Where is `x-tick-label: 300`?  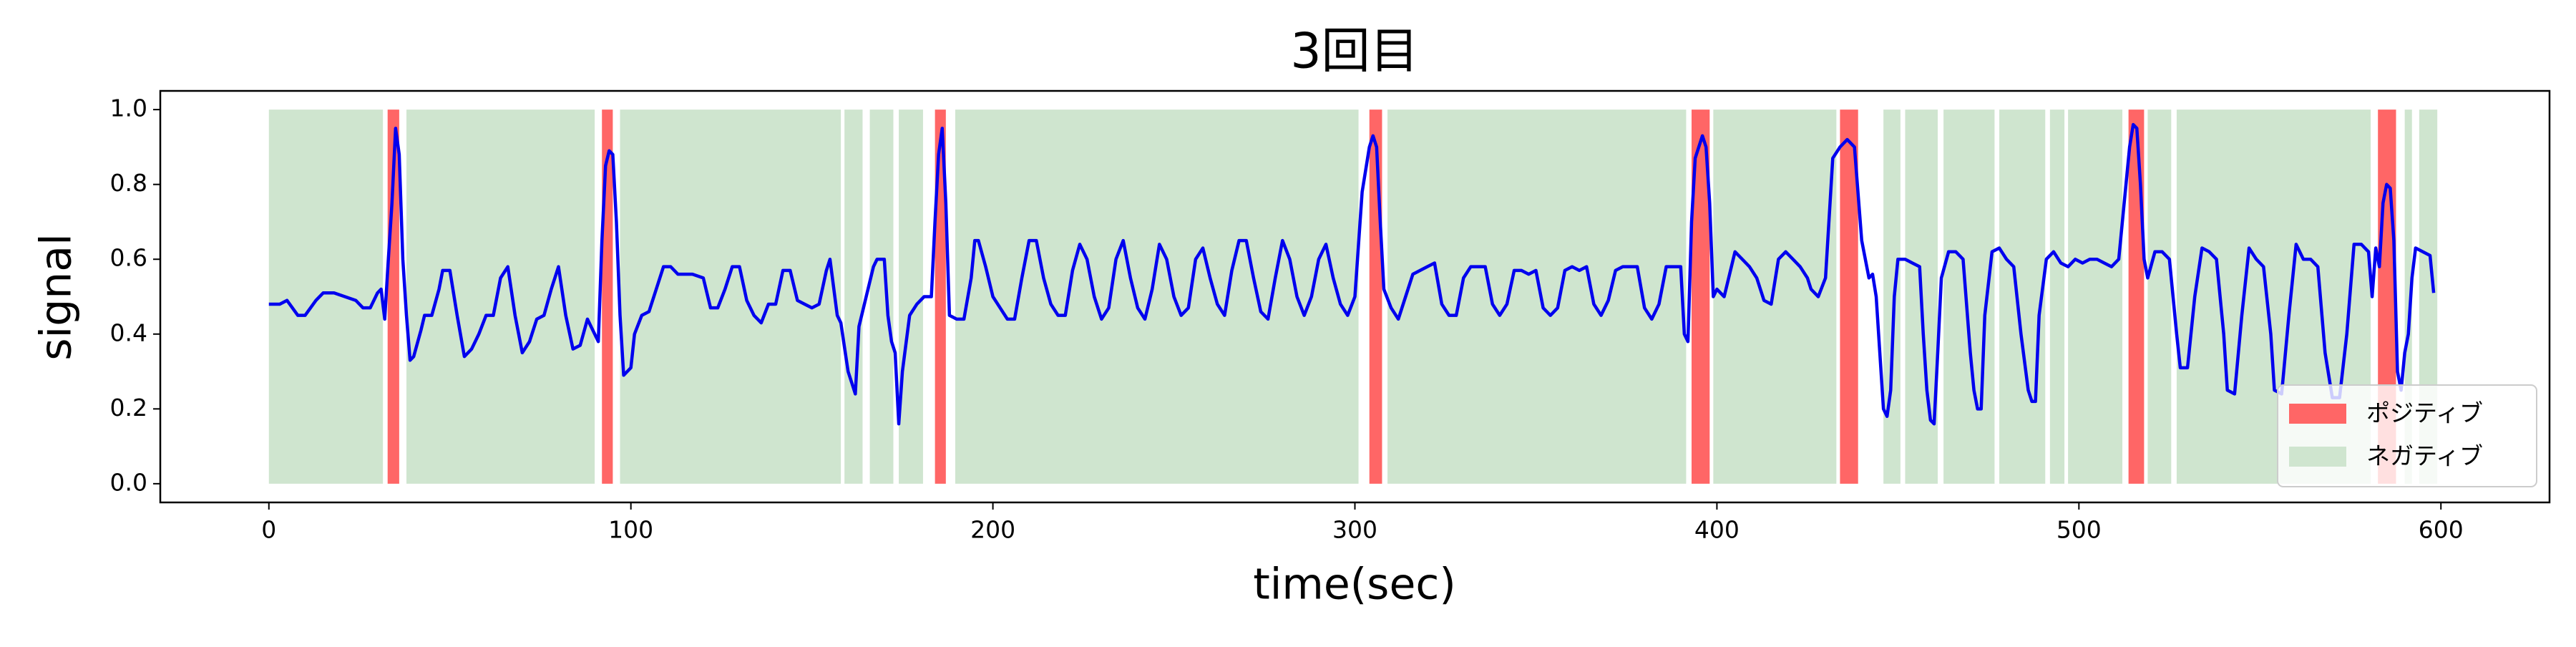
x-tick-label: 300 is located at coordinates (1354, 530).